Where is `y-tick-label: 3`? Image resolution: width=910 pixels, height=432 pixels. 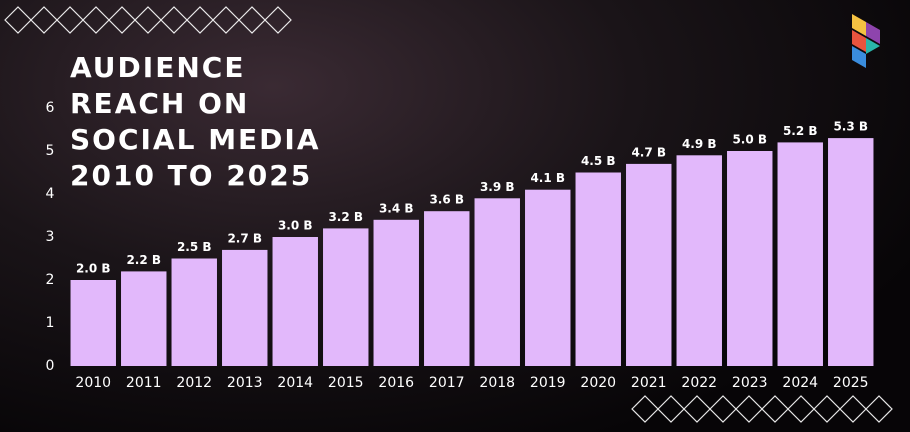 y-tick-label: 3 is located at coordinates (50, 237).